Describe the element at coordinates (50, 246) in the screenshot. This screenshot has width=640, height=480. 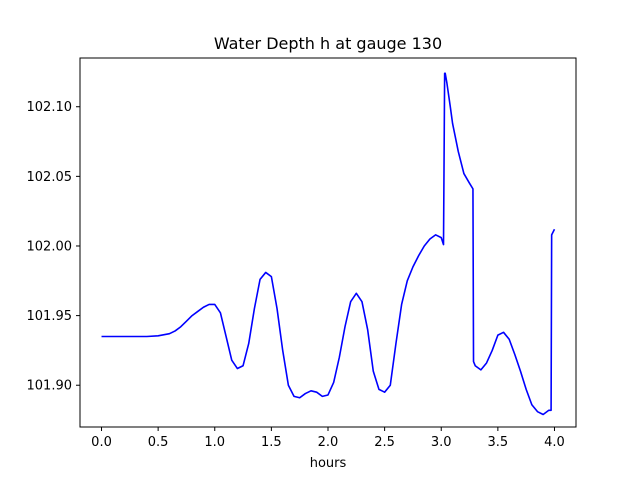
I see `y-tick-label: 102.00` at that location.